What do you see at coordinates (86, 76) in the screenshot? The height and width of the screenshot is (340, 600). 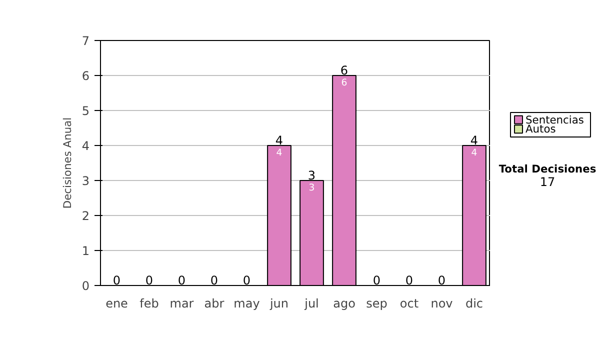 I see `y-tick-label: 6` at bounding box center [86, 76].